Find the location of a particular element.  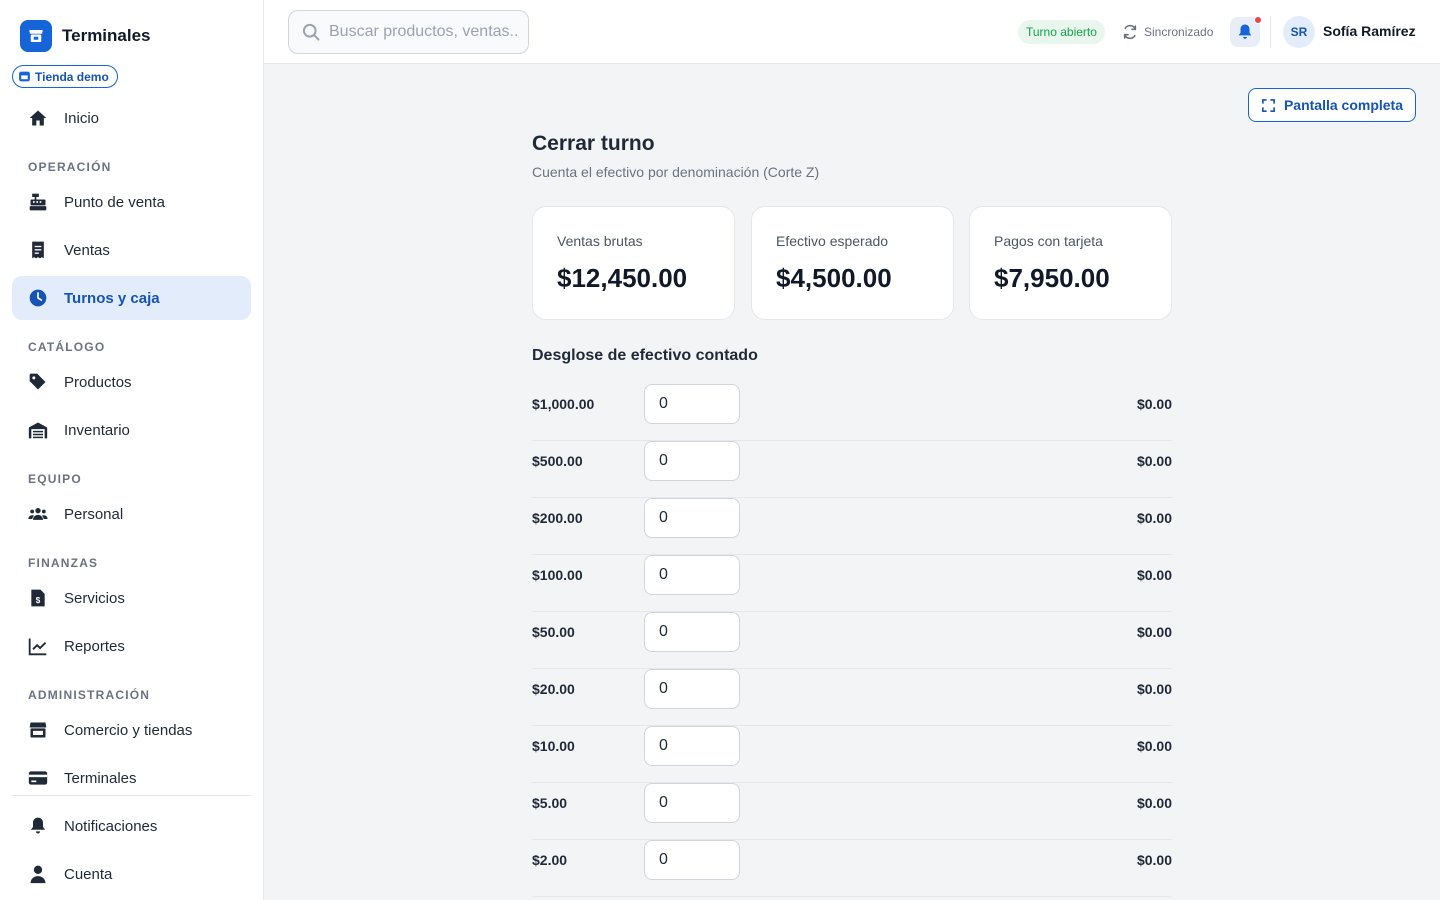

denomination-label: $200.00 is located at coordinates (557, 518).